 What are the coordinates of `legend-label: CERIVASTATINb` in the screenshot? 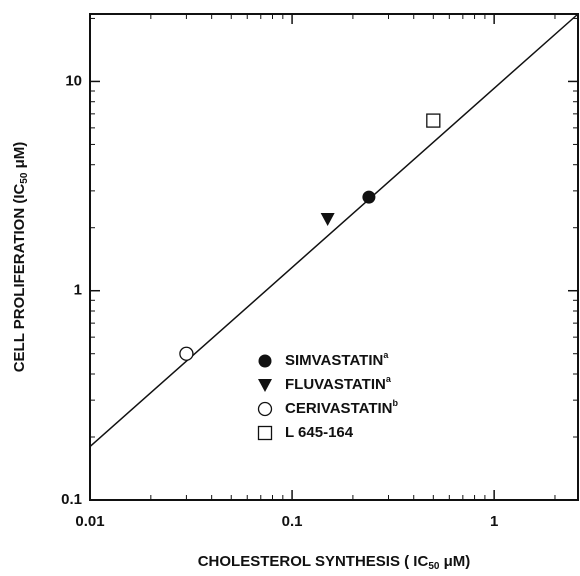 It's located at (342, 407).